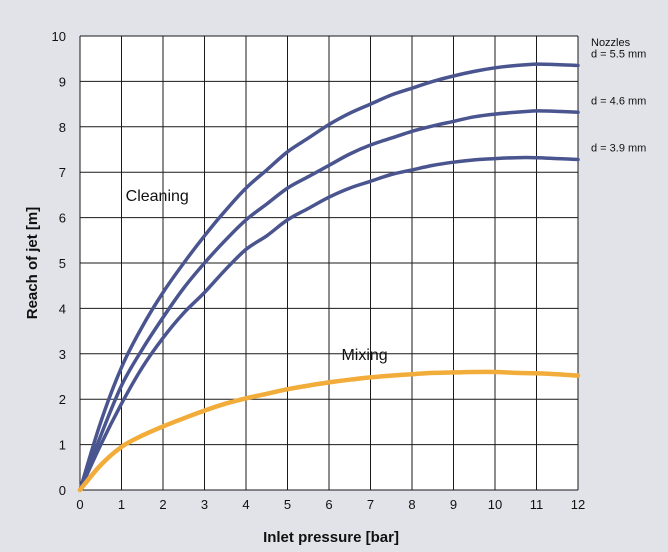  Describe the element at coordinates (59, 36) in the screenshot. I see `y-tick-label: 10` at that location.